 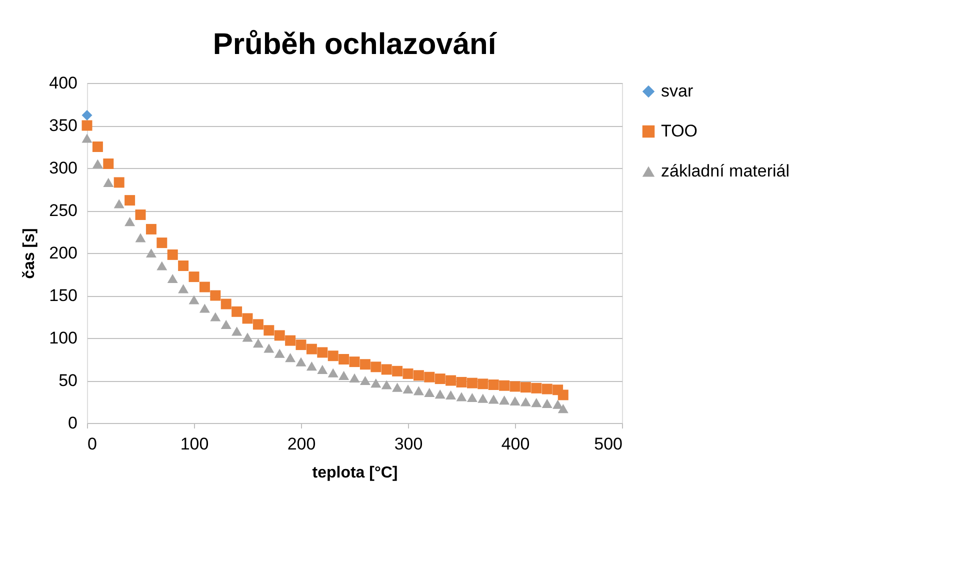 What do you see at coordinates (63, 253) in the screenshot?
I see `y-tick-label: 200` at bounding box center [63, 253].